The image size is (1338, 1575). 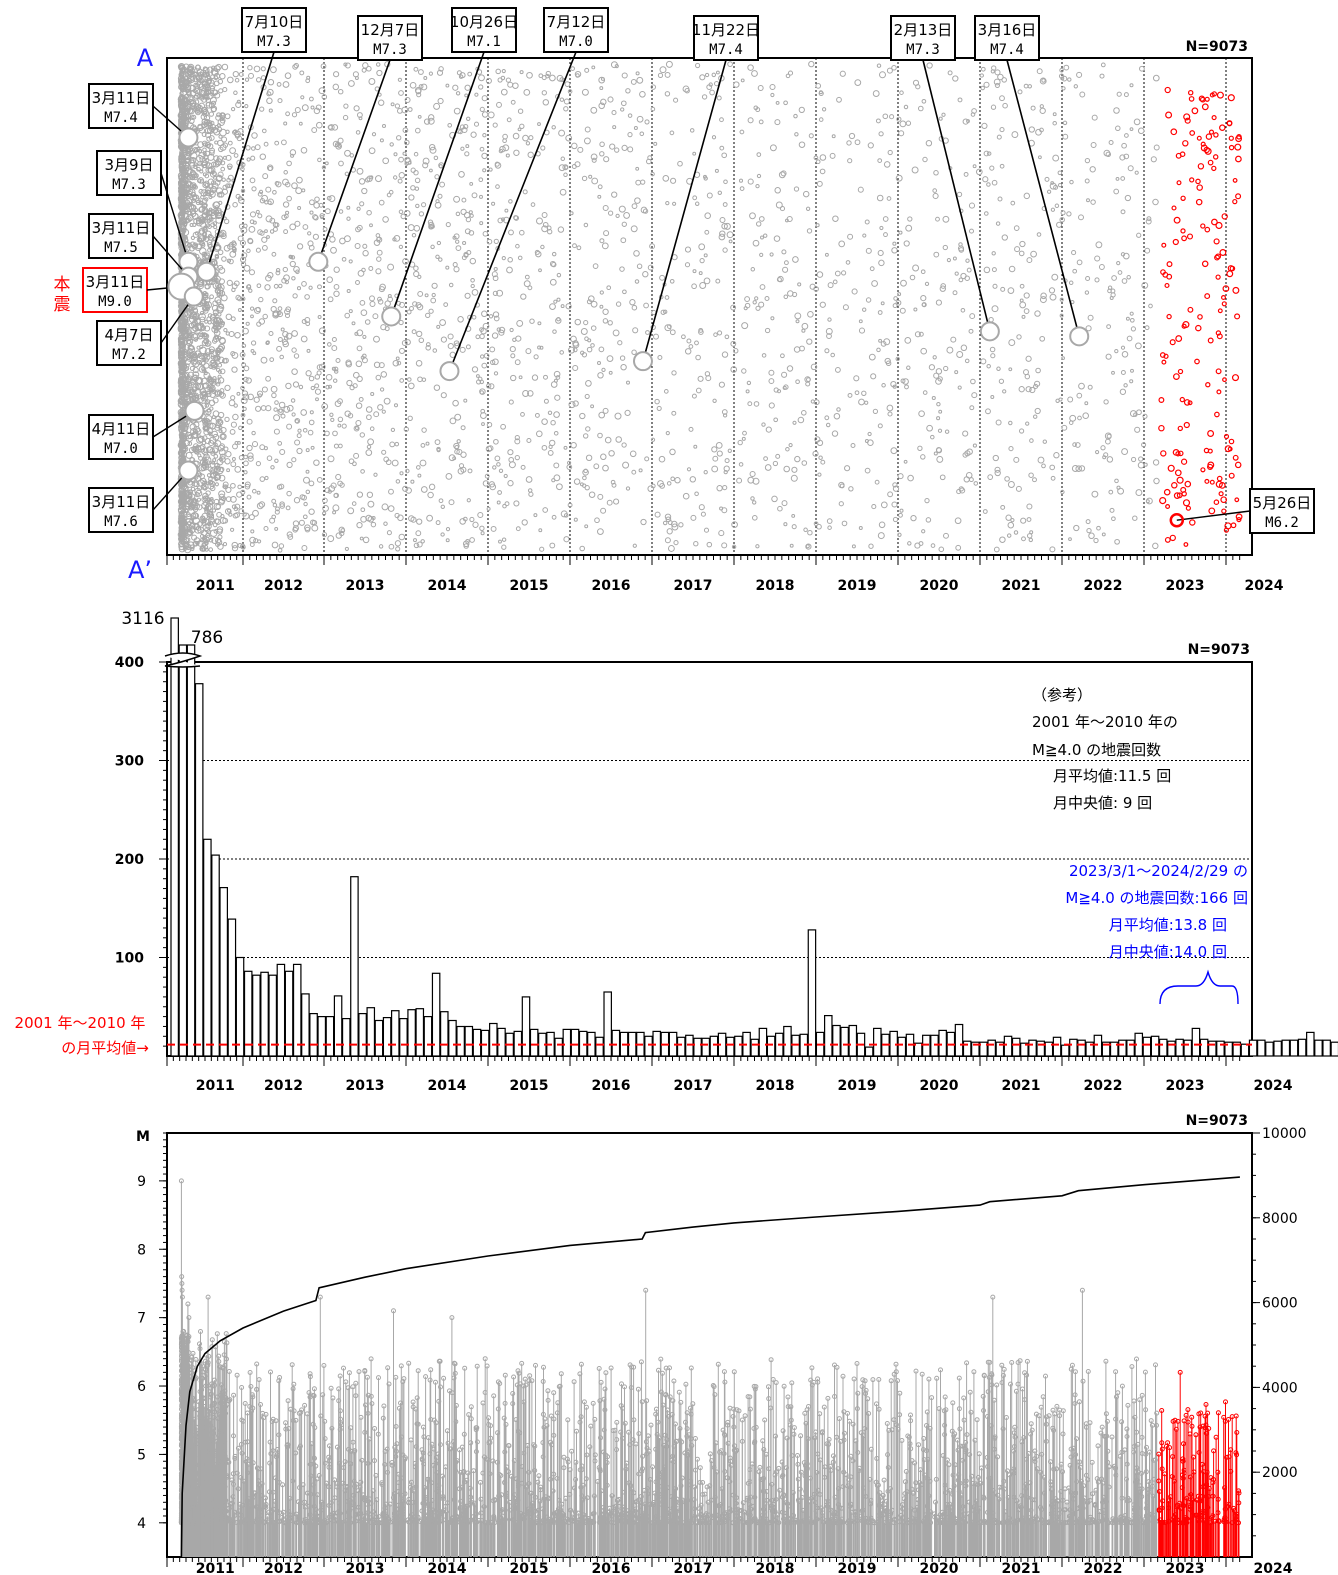 What do you see at coordinates (1021, 586) in the screenshot?
I see `p1-x-tick-label: 2021` at bounding box center [1021, 586].